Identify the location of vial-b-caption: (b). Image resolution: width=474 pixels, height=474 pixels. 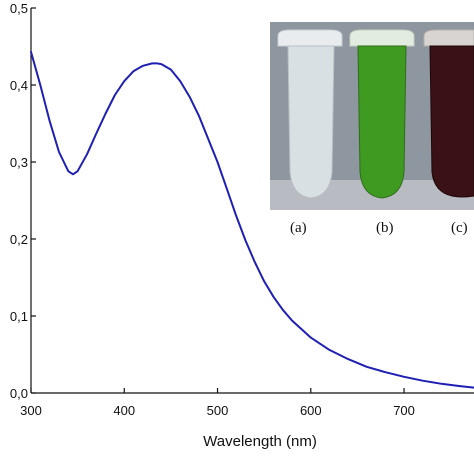
(385, 228).